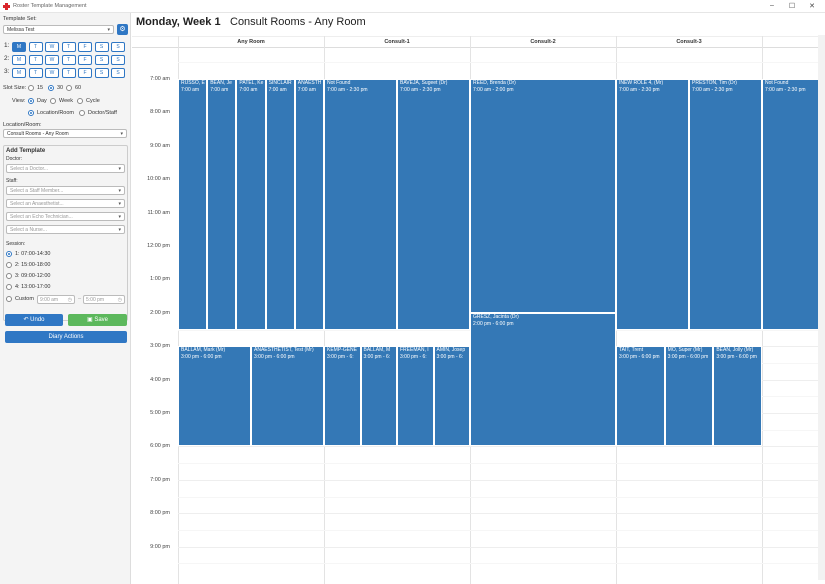  I want to click on roster-event: KEMP-GENE 3:00 pm - 6:, so click(342, 396).